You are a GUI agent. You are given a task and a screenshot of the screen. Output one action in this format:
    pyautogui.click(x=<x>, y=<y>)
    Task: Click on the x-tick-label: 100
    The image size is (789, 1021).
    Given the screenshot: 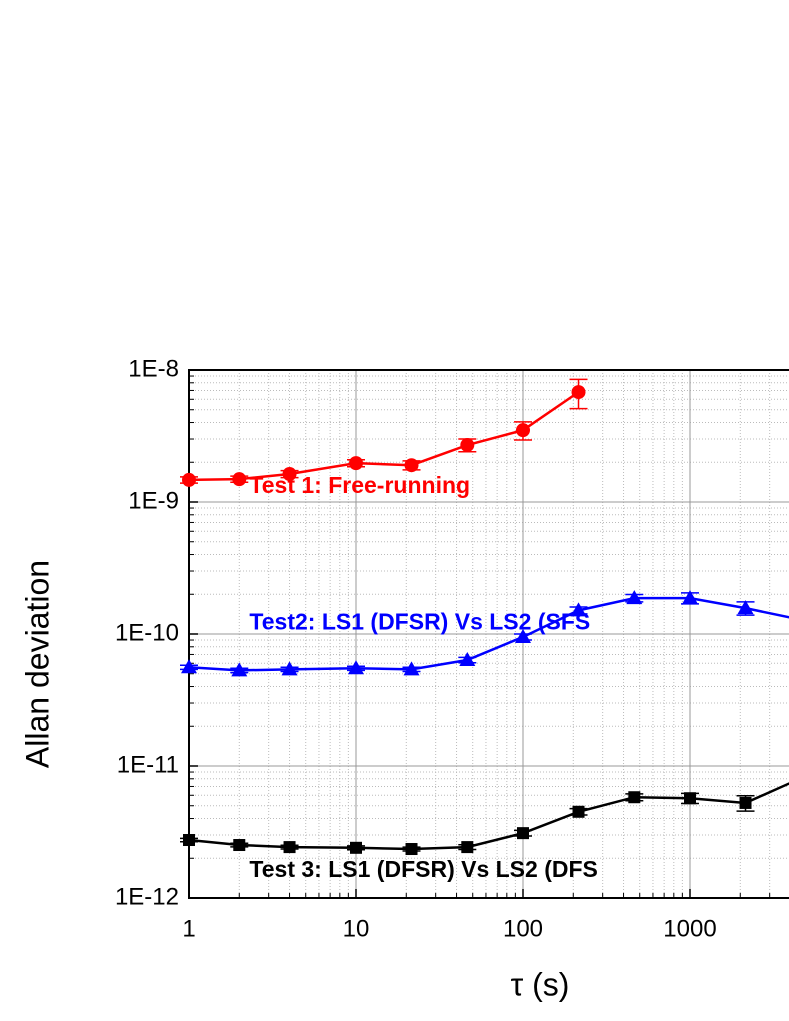 What is the action you would take?
    pyautogui.click(x=523, y=928)
    